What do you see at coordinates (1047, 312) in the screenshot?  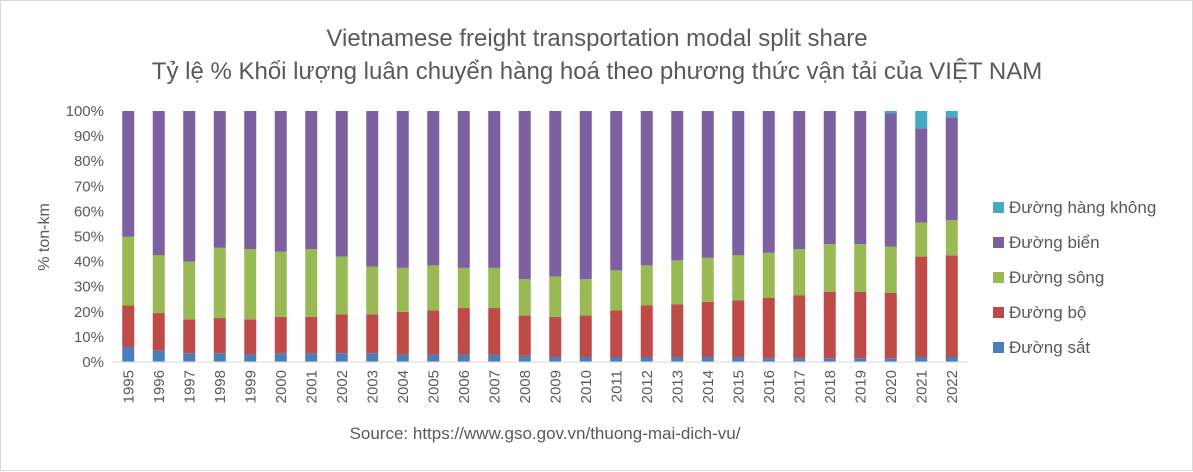 I see `legend-label: Đường bộ` at bounding box center [1047, 312].